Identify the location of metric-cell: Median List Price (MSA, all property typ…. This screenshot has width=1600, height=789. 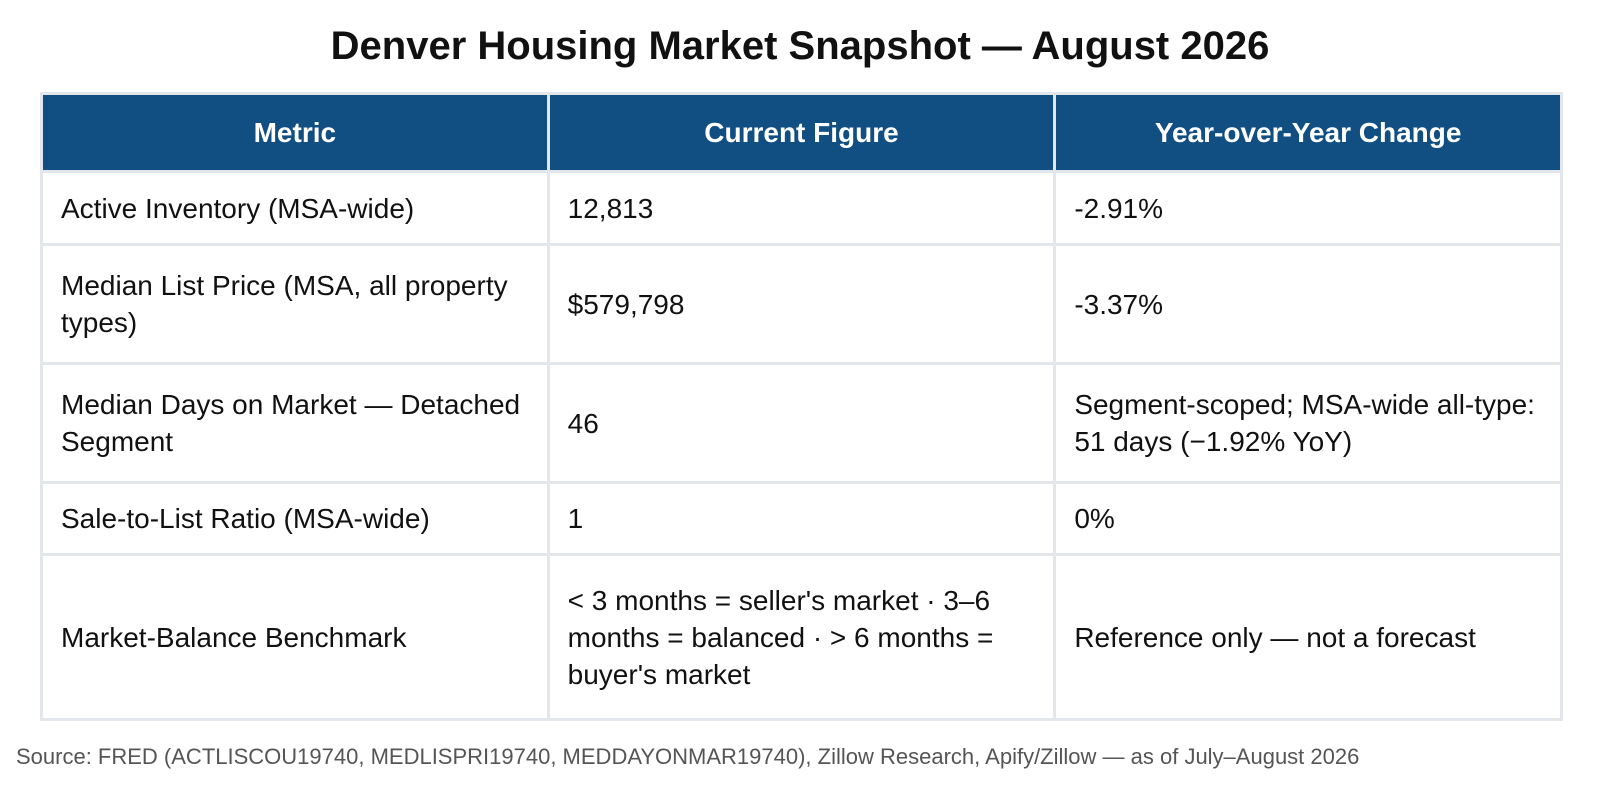
(295, 304).